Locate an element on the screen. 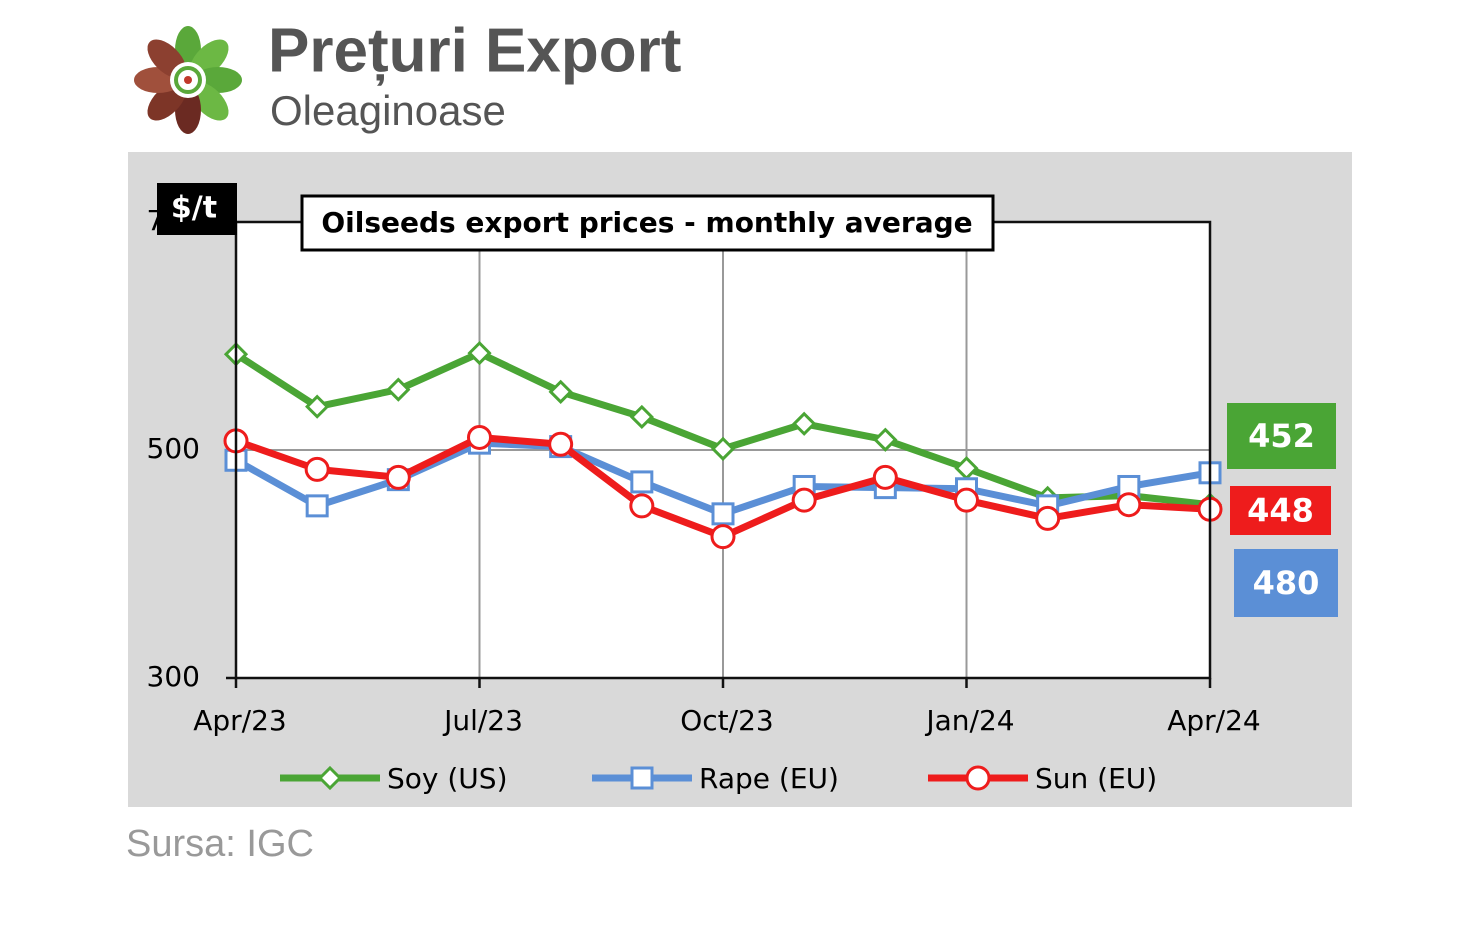  legend-label: Soy (US) is located at coordinates (447, 778).